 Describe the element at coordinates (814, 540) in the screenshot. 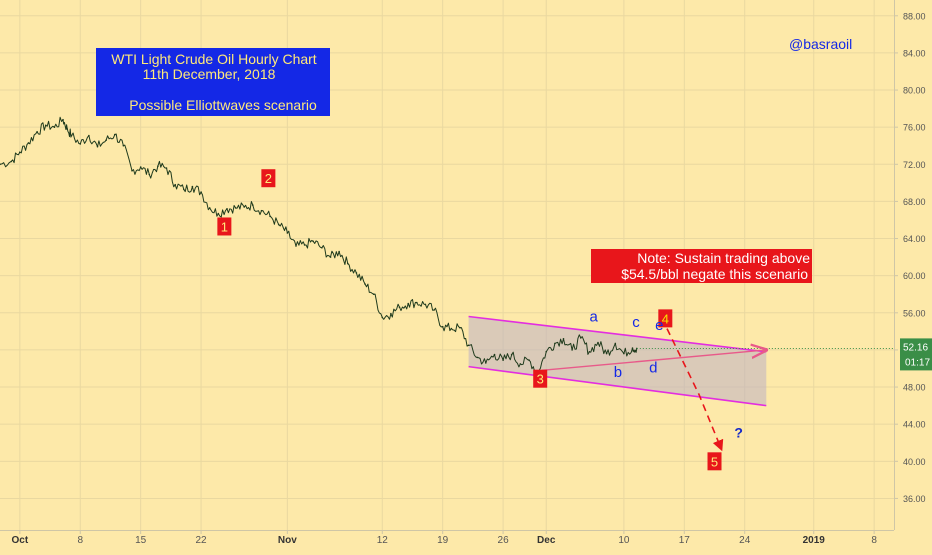

I see `x-tick-label: 2019` at that location.